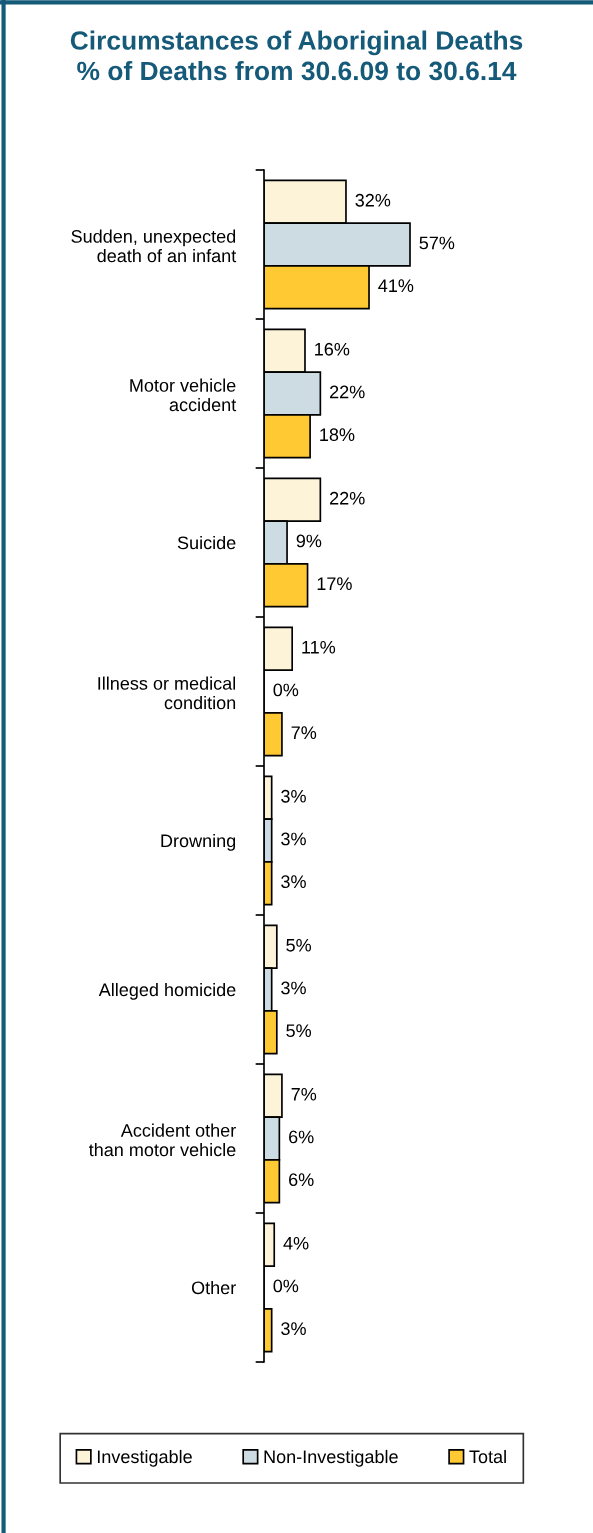  Describe the element at coordinates (296, 1243) in the screenshot. I see `data-label: 4%` at that location.